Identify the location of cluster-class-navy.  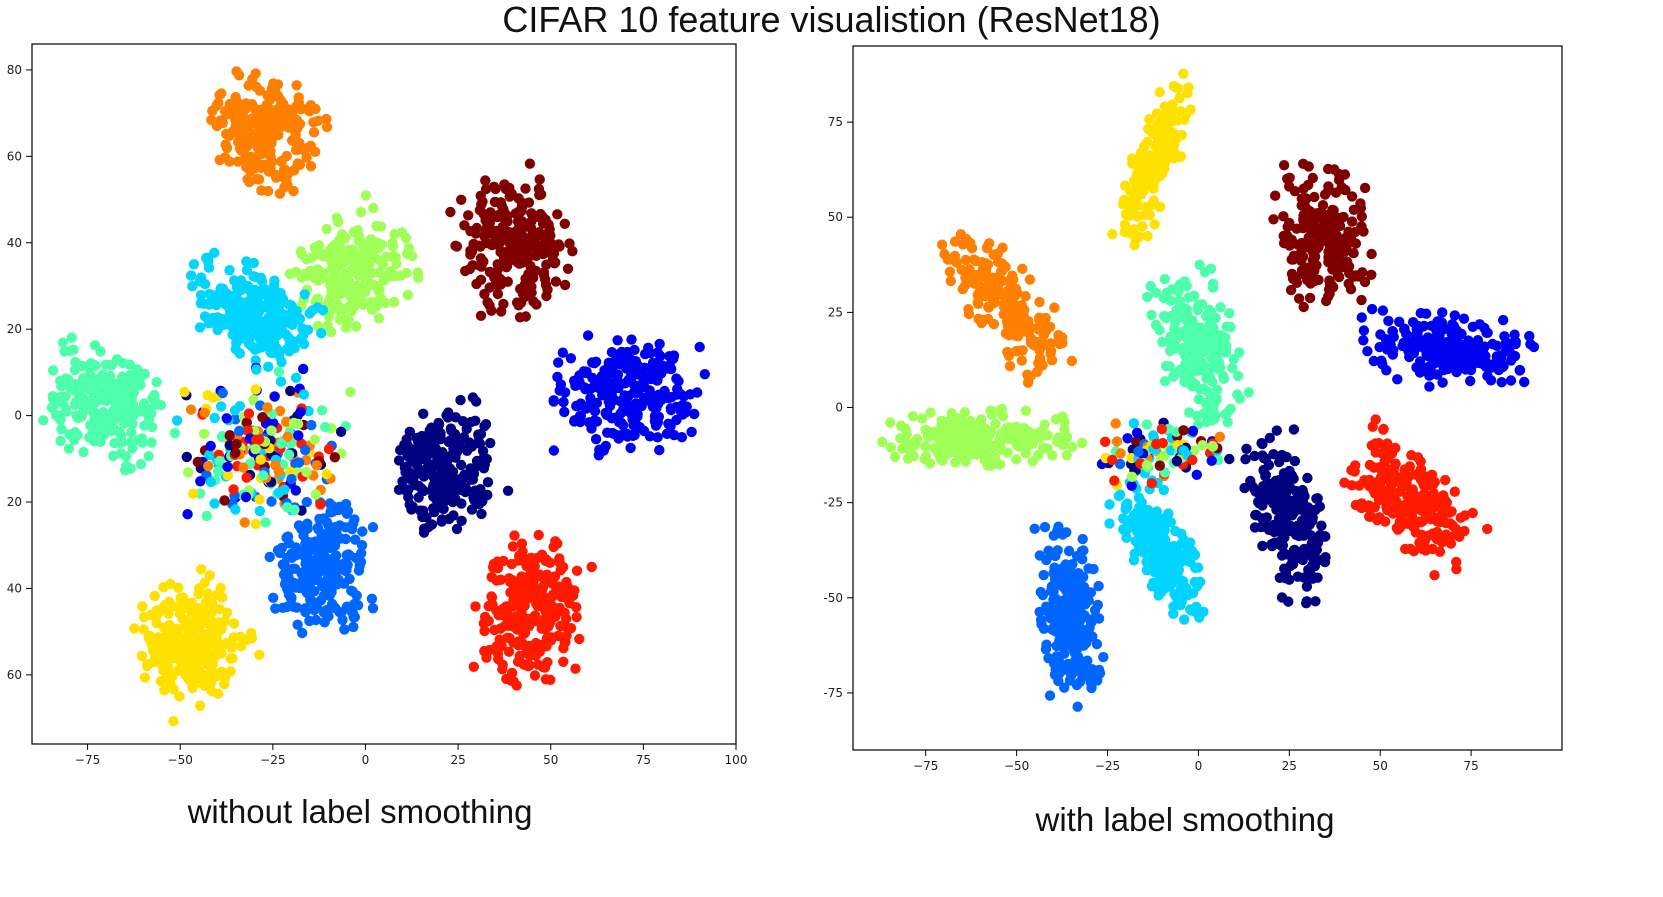
(1277, 516).